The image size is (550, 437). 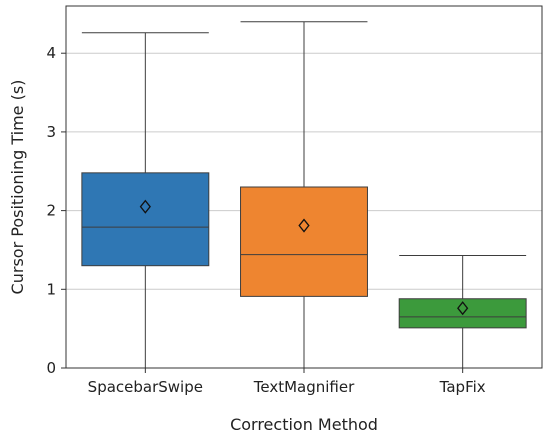 I want to click on y-tick-label: 2, so click(x=51, y=211).